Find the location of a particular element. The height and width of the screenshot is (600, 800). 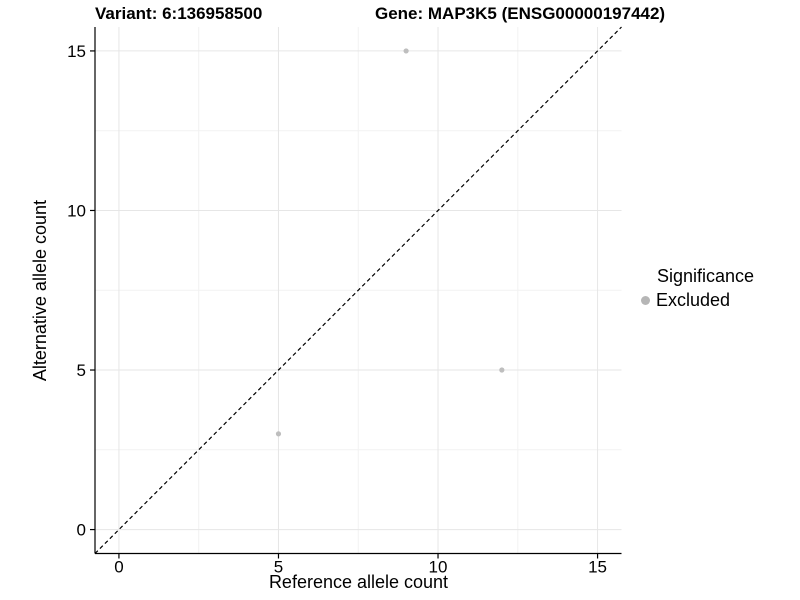

y-axis-title: Alternative allele count is located at coordinates (39, 290).